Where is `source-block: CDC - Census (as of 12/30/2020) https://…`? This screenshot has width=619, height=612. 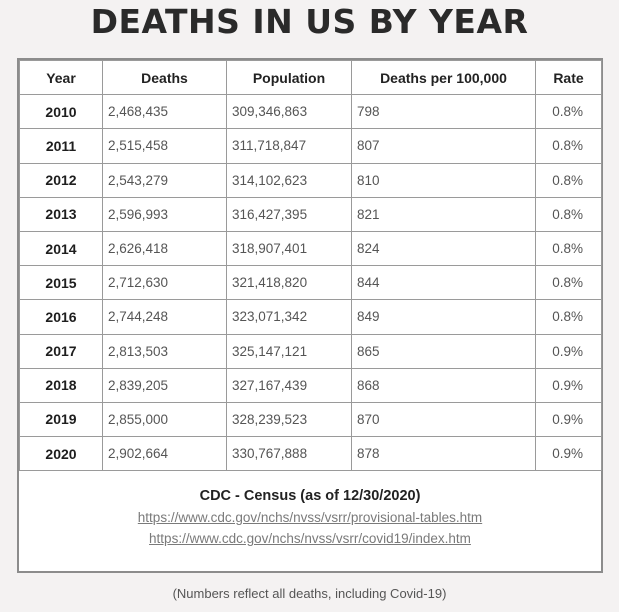 source-block: CDC - Census (as of 12/30/2020) https://… is located at coordinates (310, 518).